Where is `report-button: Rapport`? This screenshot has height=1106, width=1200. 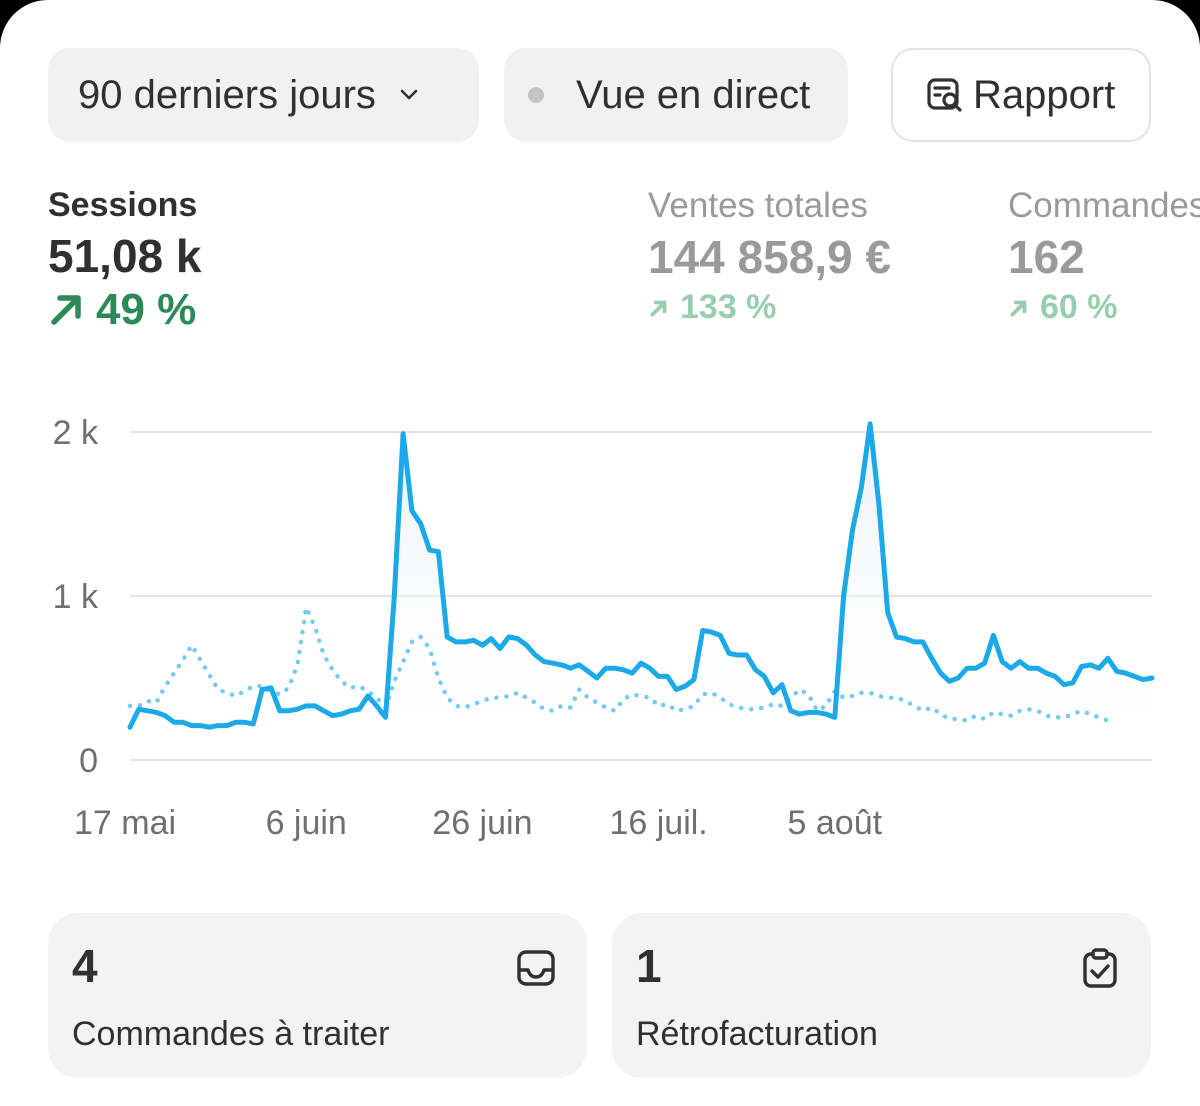
report-button: Rapport is located at coordinates (1021, 95).